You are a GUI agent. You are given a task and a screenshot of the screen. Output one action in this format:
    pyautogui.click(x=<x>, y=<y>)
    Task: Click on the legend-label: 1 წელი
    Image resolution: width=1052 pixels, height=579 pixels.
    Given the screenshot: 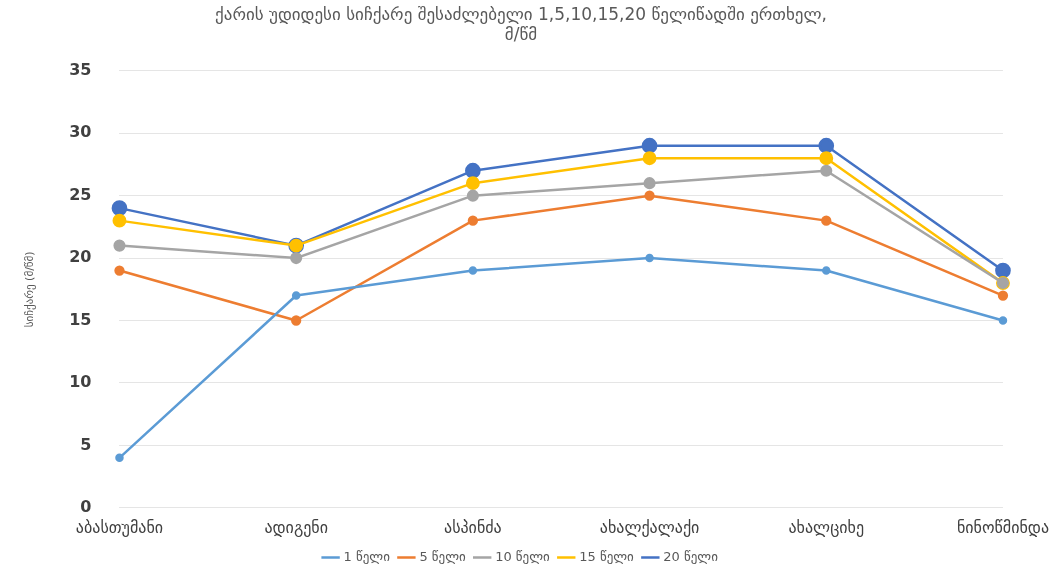 What is the action you would take?
    pyautogui.click(x=367, y=556)
    